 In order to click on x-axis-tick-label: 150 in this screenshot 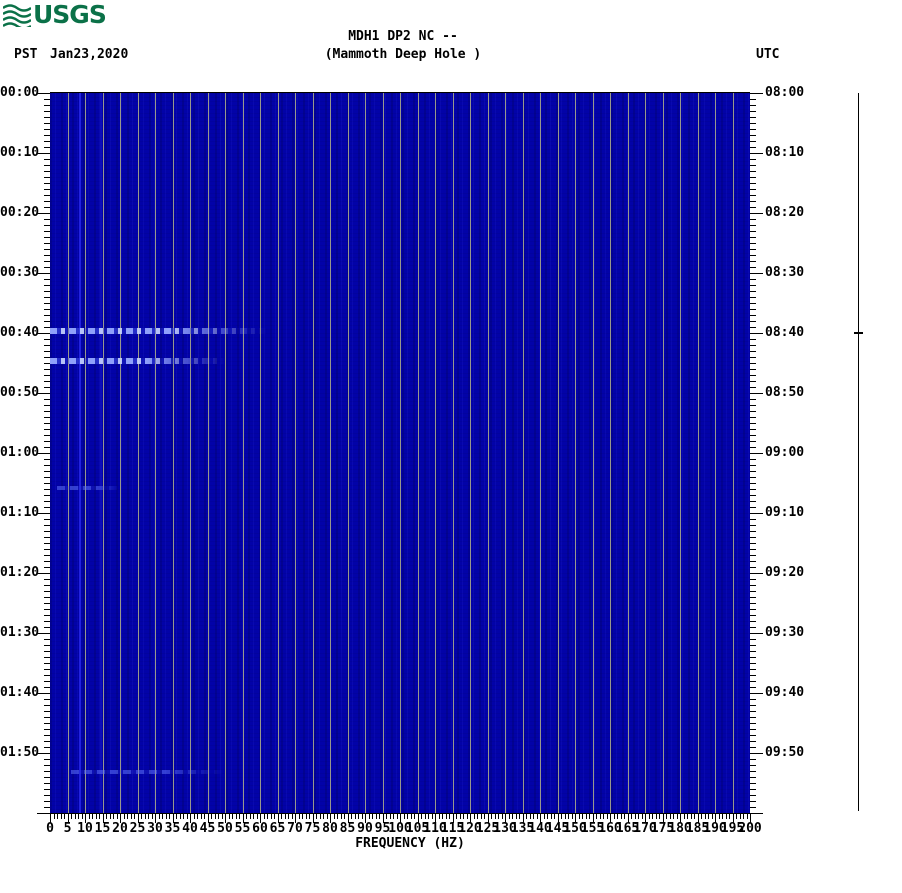, I will do `click(575, 828)`.